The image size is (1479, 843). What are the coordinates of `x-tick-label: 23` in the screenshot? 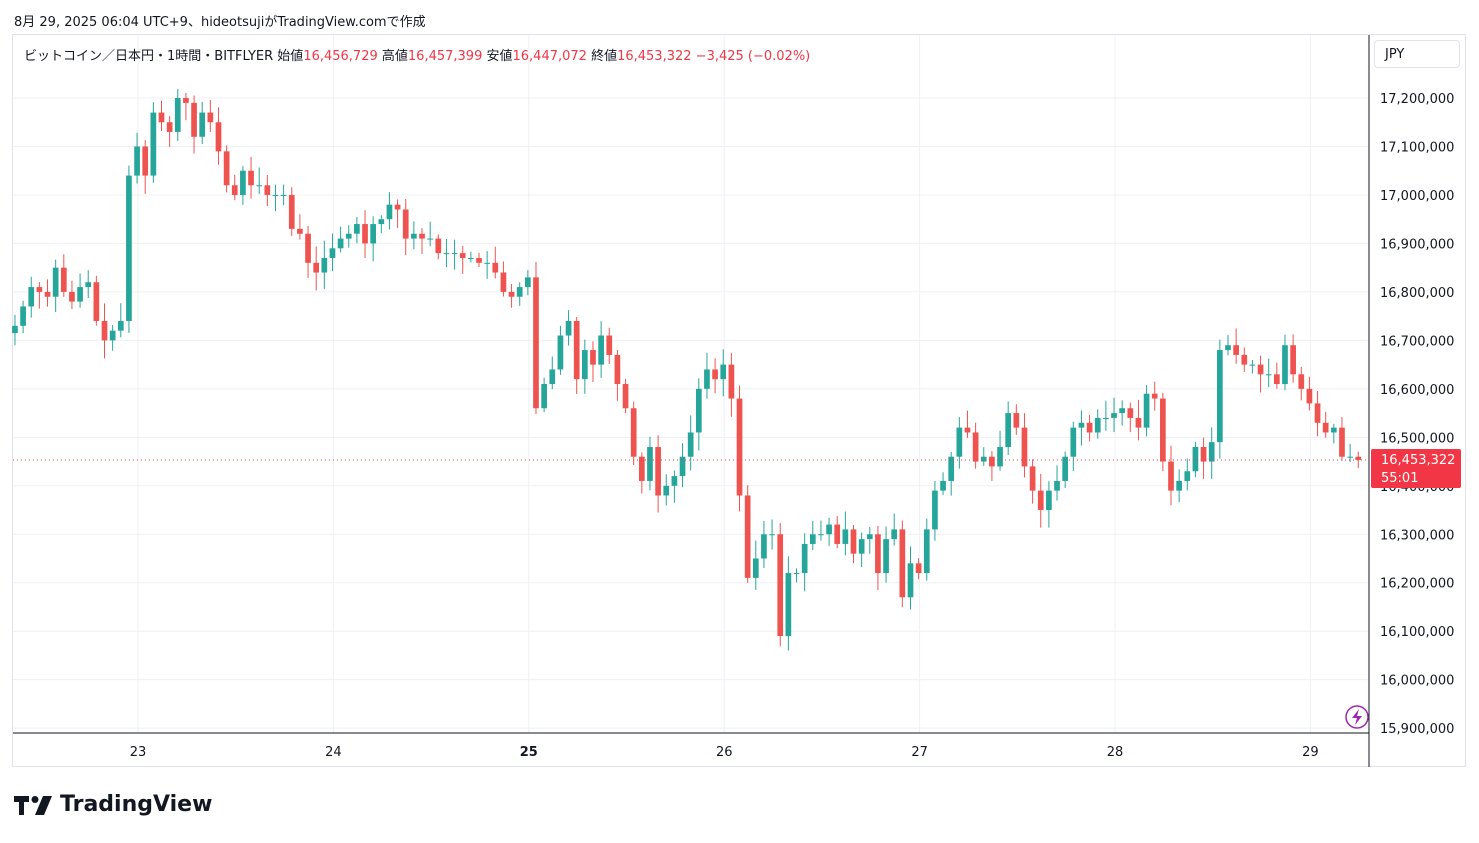 It's located at (138, 752).